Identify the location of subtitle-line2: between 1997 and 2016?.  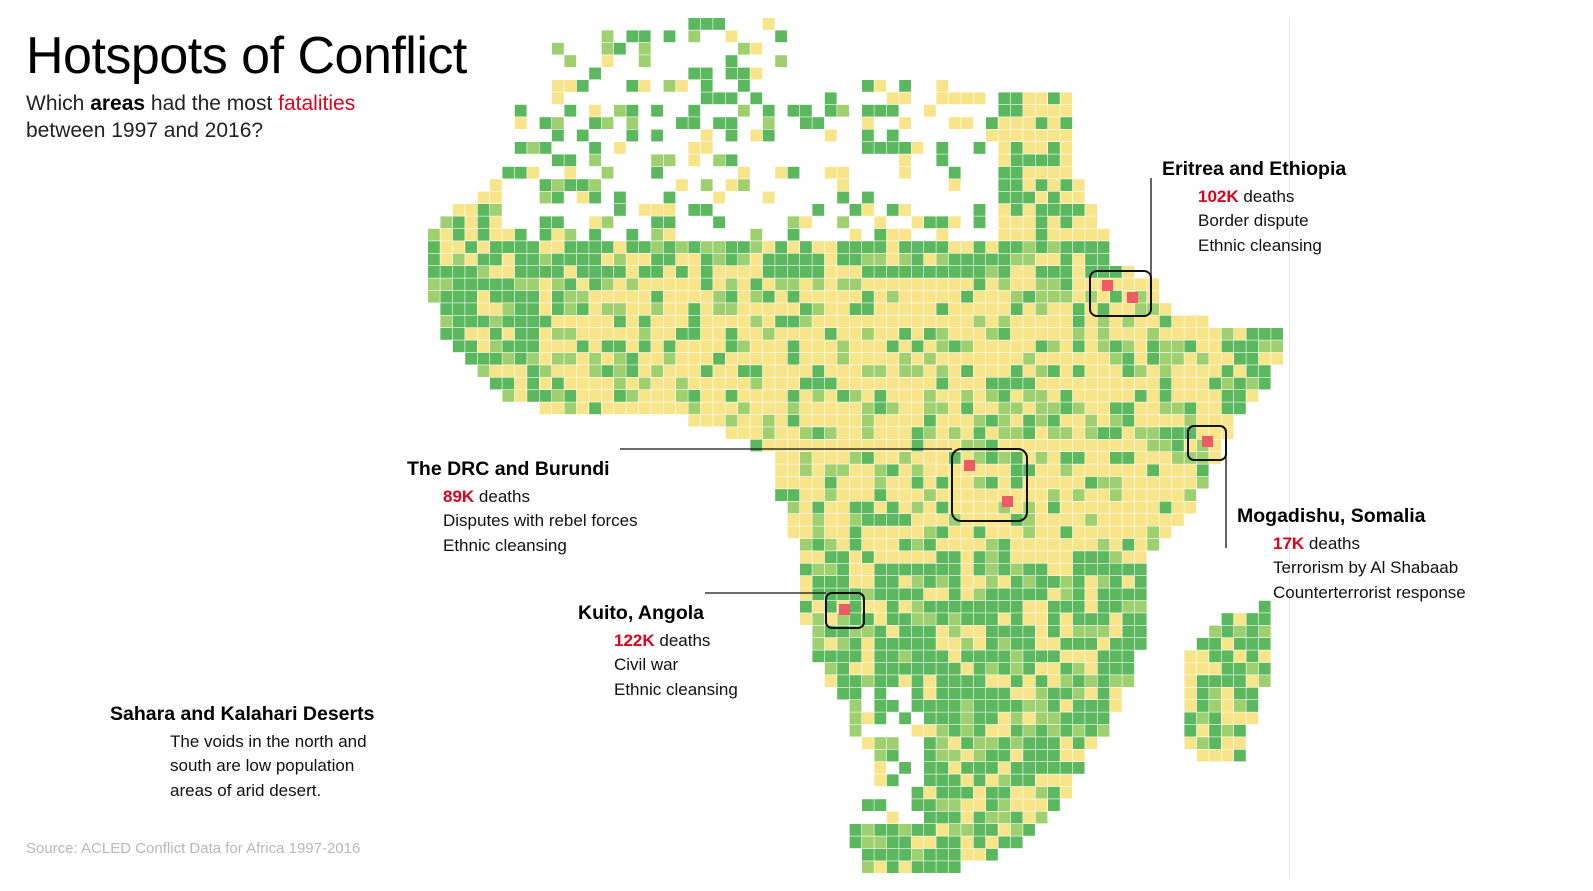
(145, 130).